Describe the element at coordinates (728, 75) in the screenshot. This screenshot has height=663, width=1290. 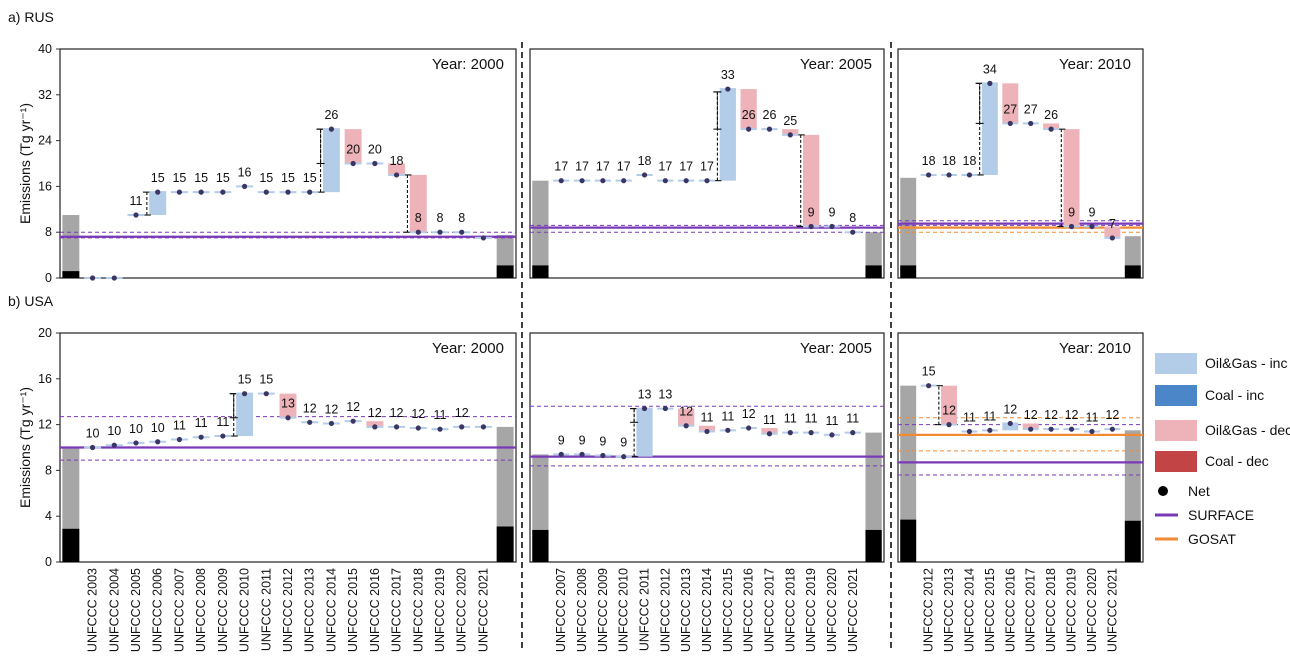
I see `value-label: 33` at that location.